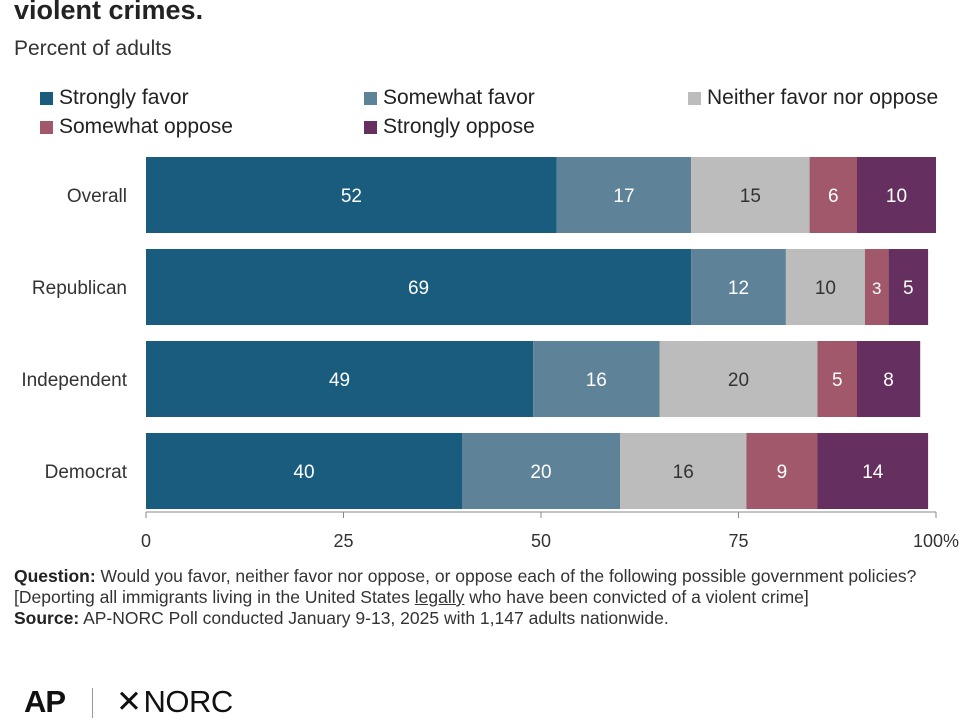 The image size is (980, 720). I want to click on question-underlined: legally, so click(439, 597).